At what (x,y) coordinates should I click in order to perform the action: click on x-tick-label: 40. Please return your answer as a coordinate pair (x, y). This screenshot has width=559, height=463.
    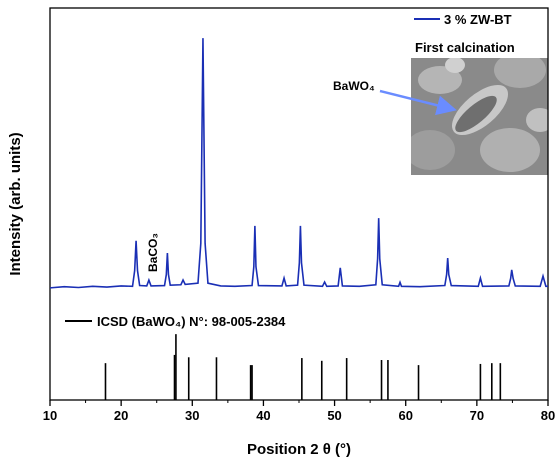
    Looking at the image, I should click on (263, 415).